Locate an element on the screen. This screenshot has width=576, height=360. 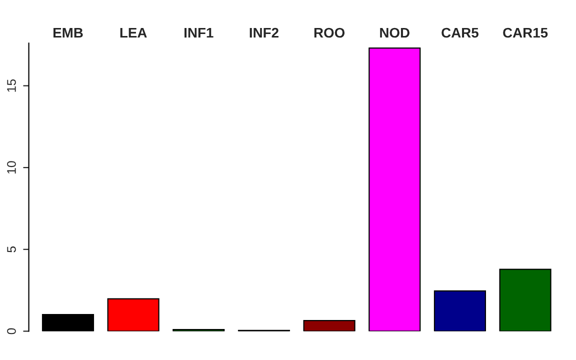
y-tick-label: 0 is located at coordinates (11, 331).